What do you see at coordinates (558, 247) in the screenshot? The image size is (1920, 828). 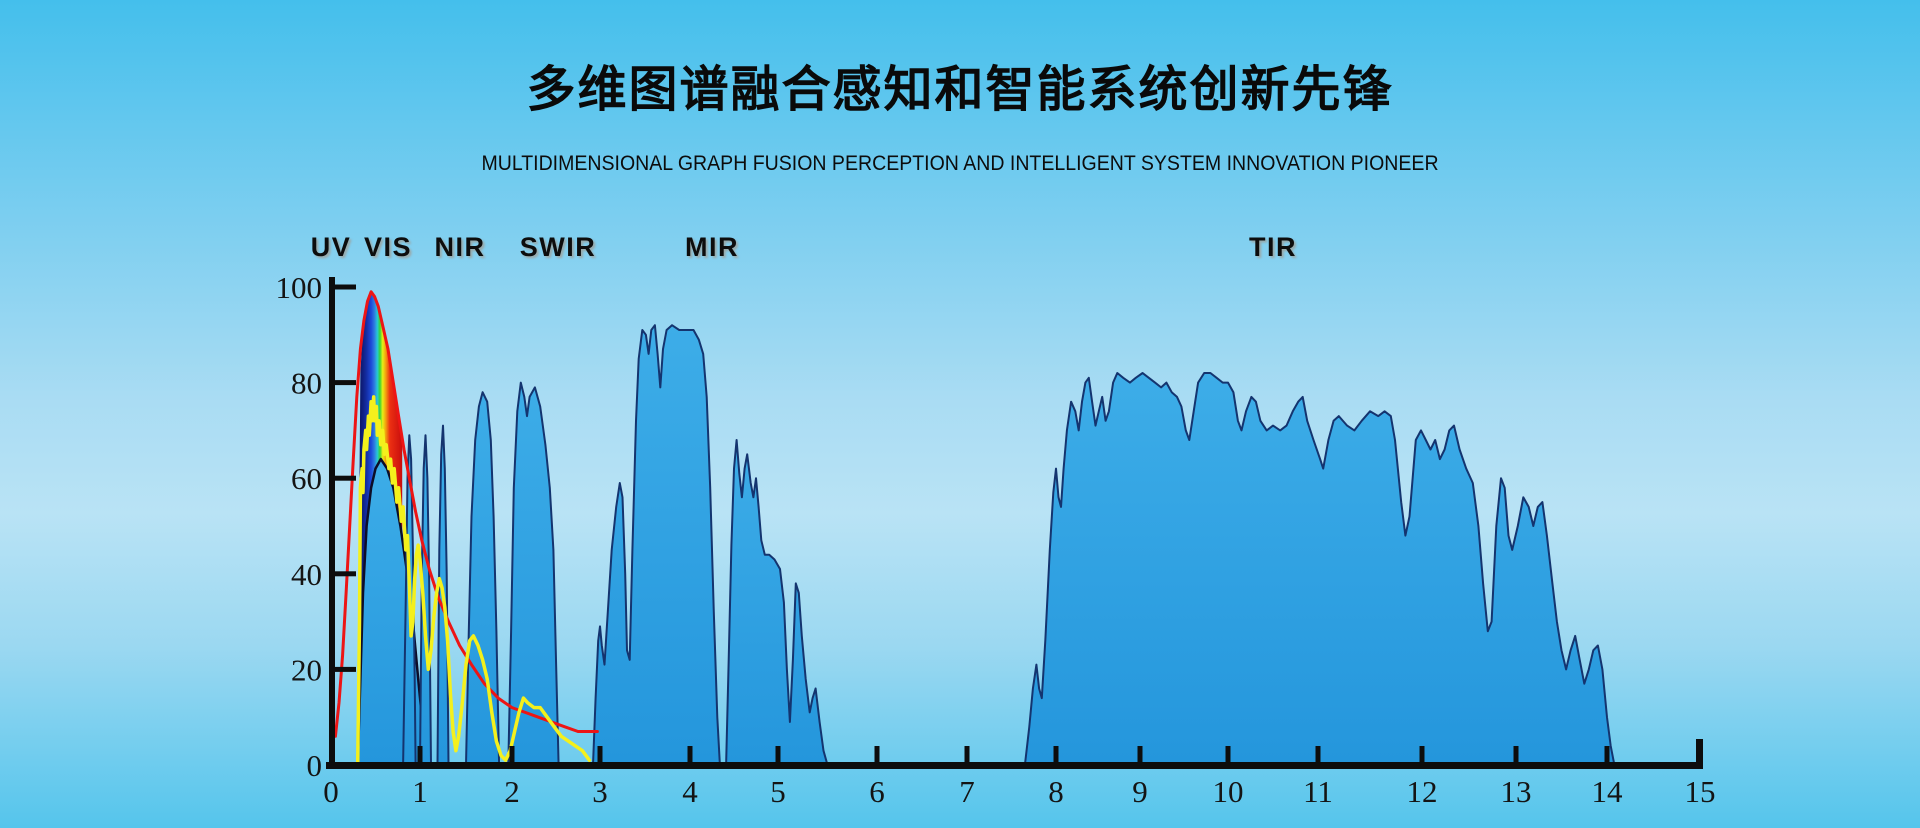 I see `band-label-swir: SWIR` at bounding box center [558, 247].